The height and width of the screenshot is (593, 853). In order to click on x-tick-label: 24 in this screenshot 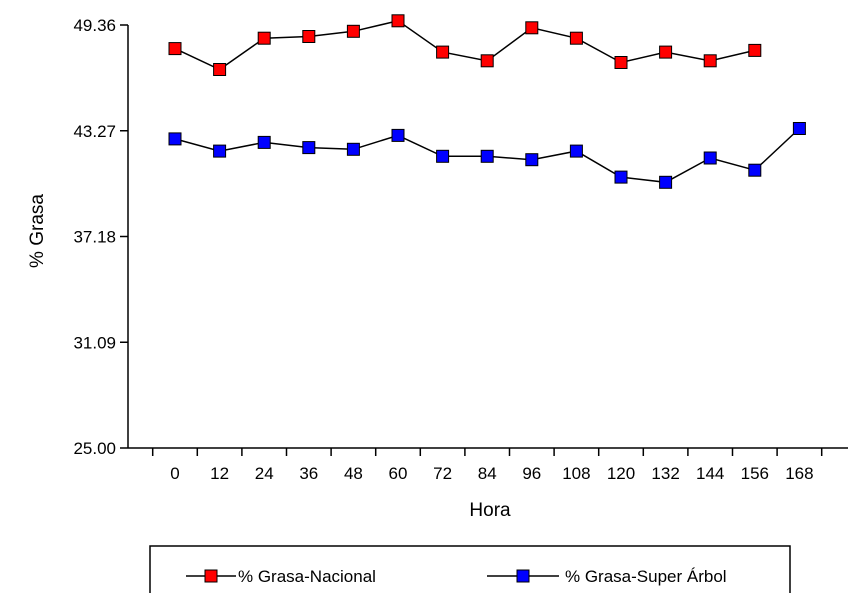, I will do `click(264, 473)`.